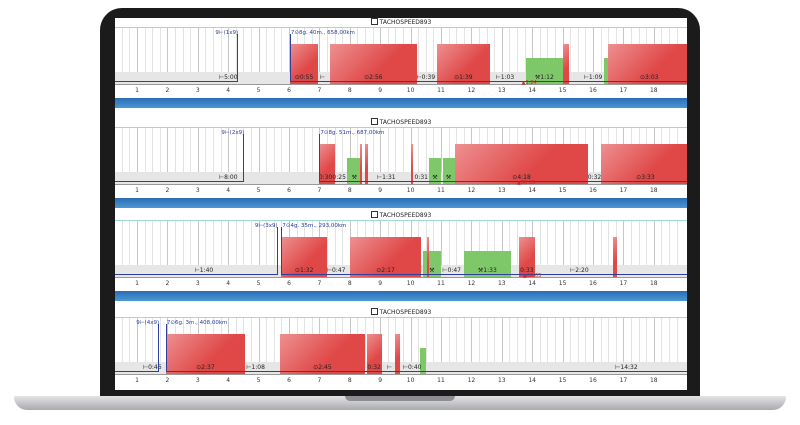  Describe the element at coordinates (435, 177) in the screenshot. I see `work-duration-label: ⚒` at that location.